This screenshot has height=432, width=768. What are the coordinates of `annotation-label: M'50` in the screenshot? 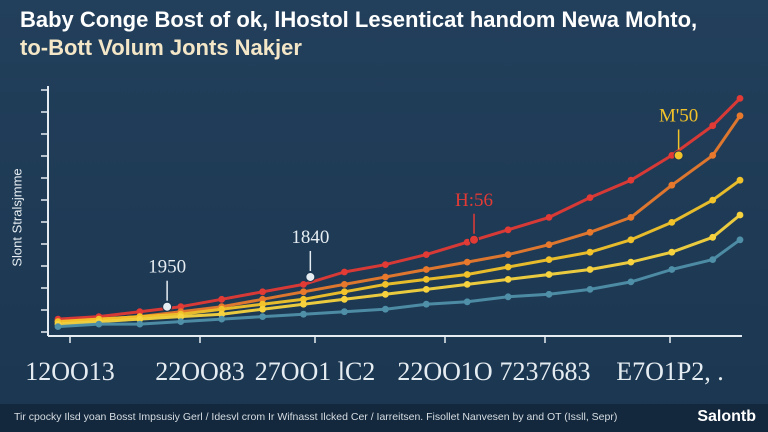 It's located at (678, 115).